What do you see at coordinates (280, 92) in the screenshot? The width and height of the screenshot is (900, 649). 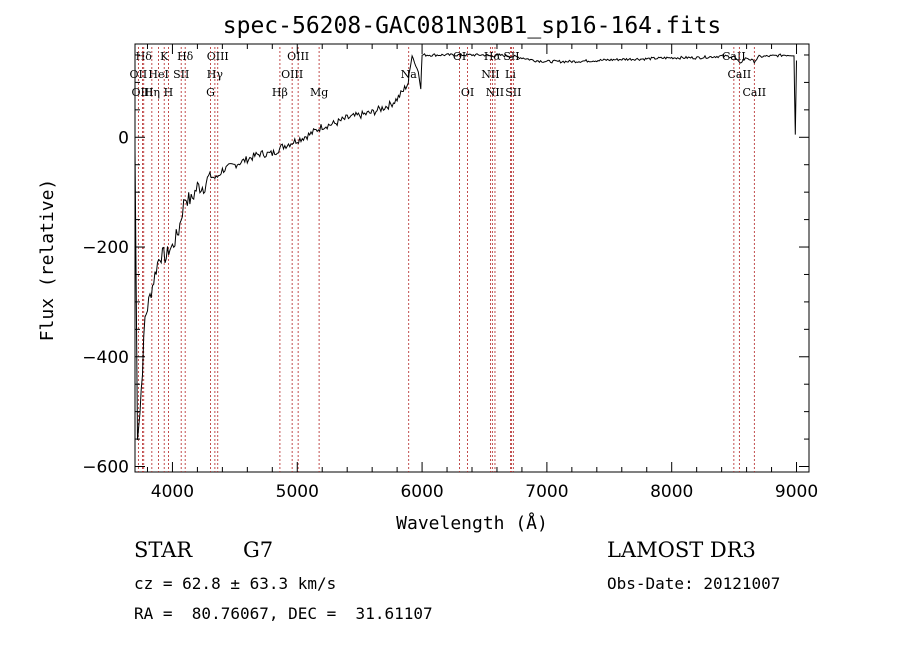 I see `emission-line-label: Hβ` at bounding box center [280, 92].